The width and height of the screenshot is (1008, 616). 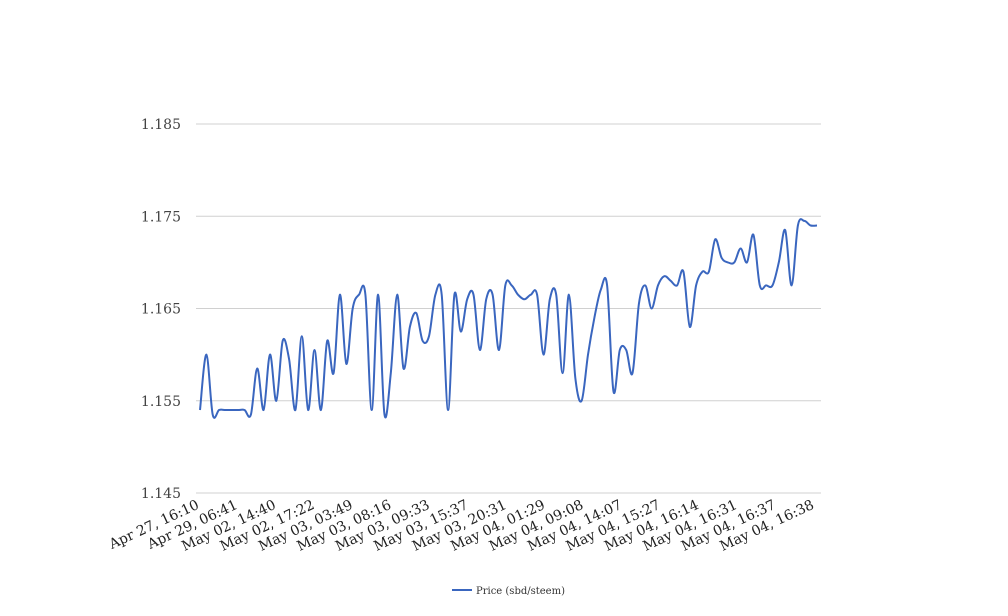 What do you see at coordinates (161, 494) in the screenshot?
I see `y-tick-label: 1.145` at bounding box center [161, 494].